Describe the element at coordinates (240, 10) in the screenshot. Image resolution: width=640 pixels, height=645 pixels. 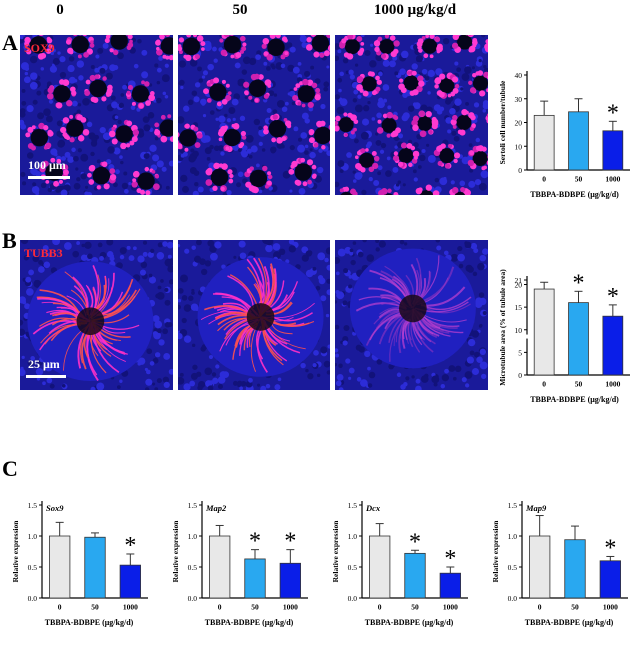
I see `column-title-50: 50` at that location.